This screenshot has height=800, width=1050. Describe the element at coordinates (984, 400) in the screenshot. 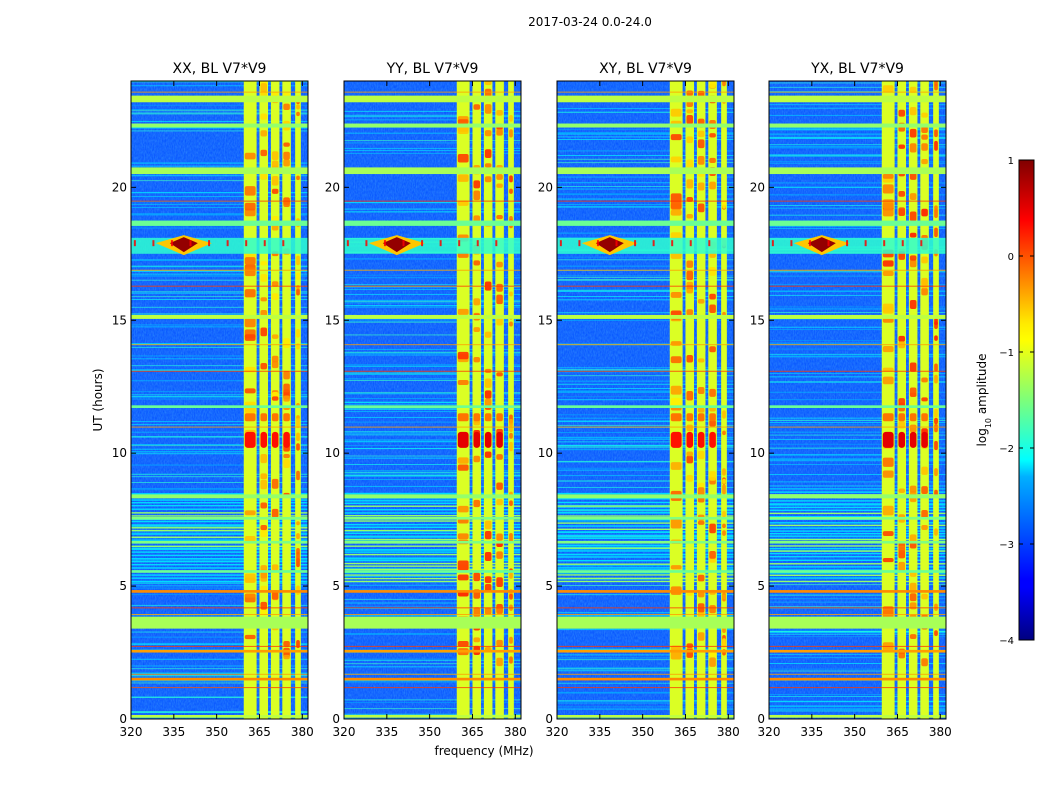

I see `colorbar-label: log10 amplitude` at that location.